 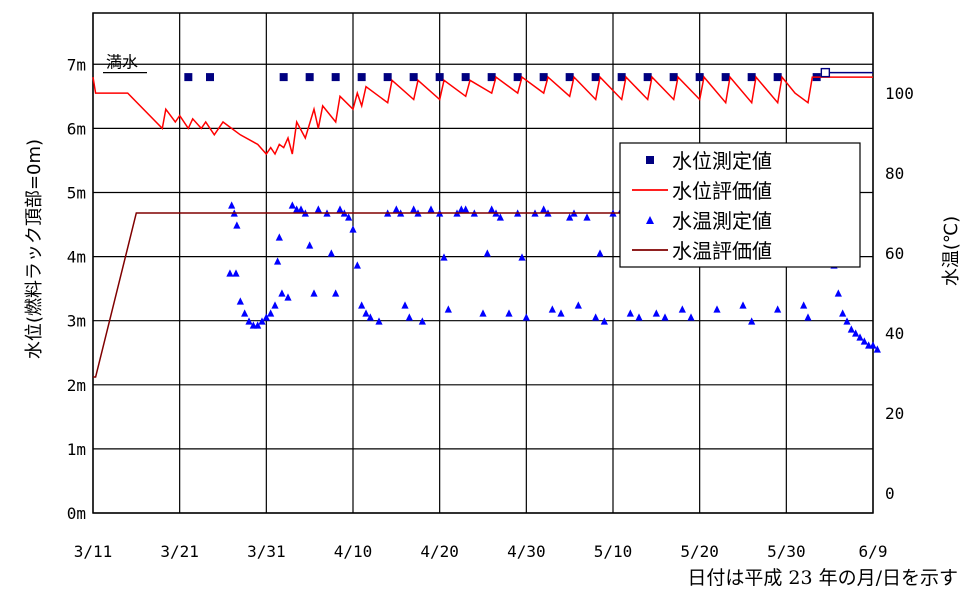 What do you see at coordinates (894, 253) in the screenshot?
I see `y-right-tick-label: 60` at bounding box center [894, 253].